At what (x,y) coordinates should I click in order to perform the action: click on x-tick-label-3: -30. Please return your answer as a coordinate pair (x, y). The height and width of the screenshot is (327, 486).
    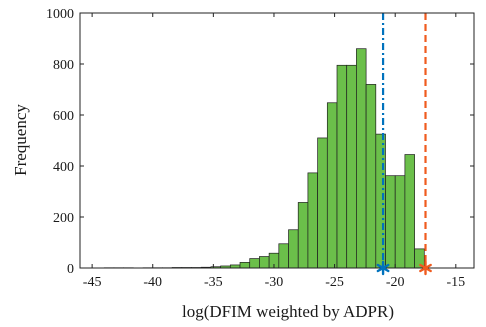
    Looking at the image, I should click on (274, 282).